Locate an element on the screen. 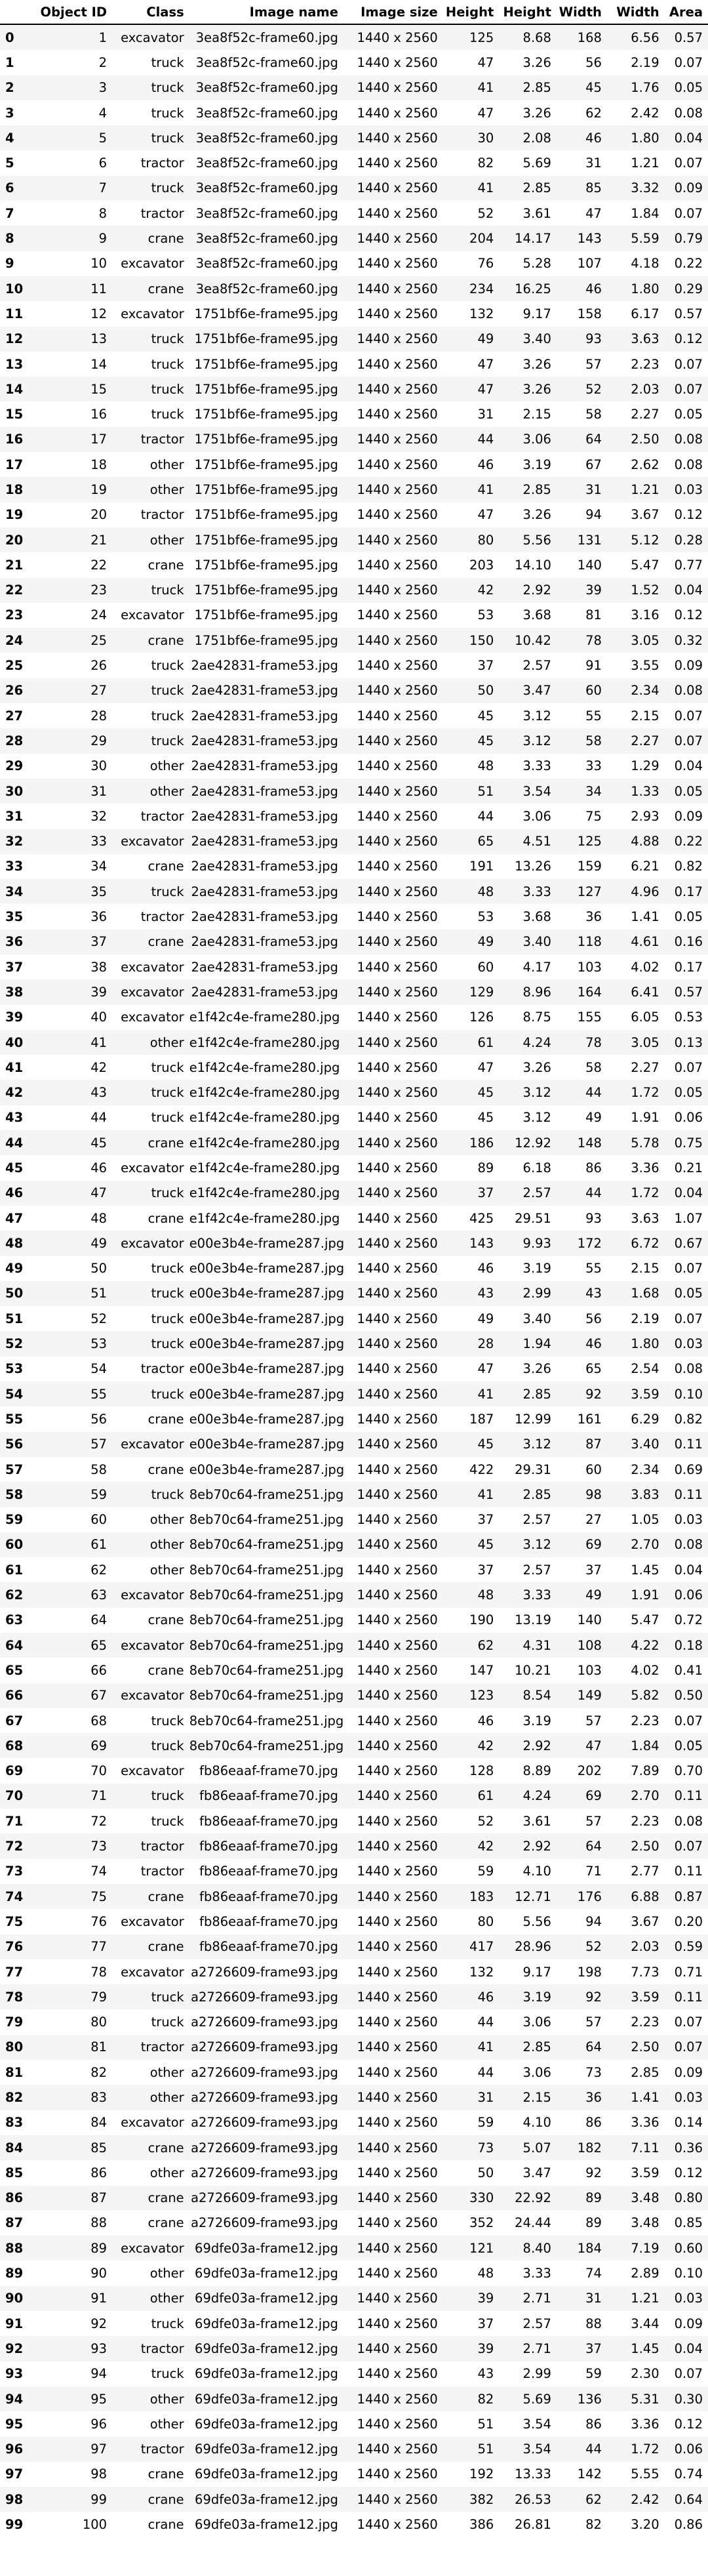 The height and width of the screenshot is (2576, 708). height-px-cell: 187 is located at coordinates (481, 1419).